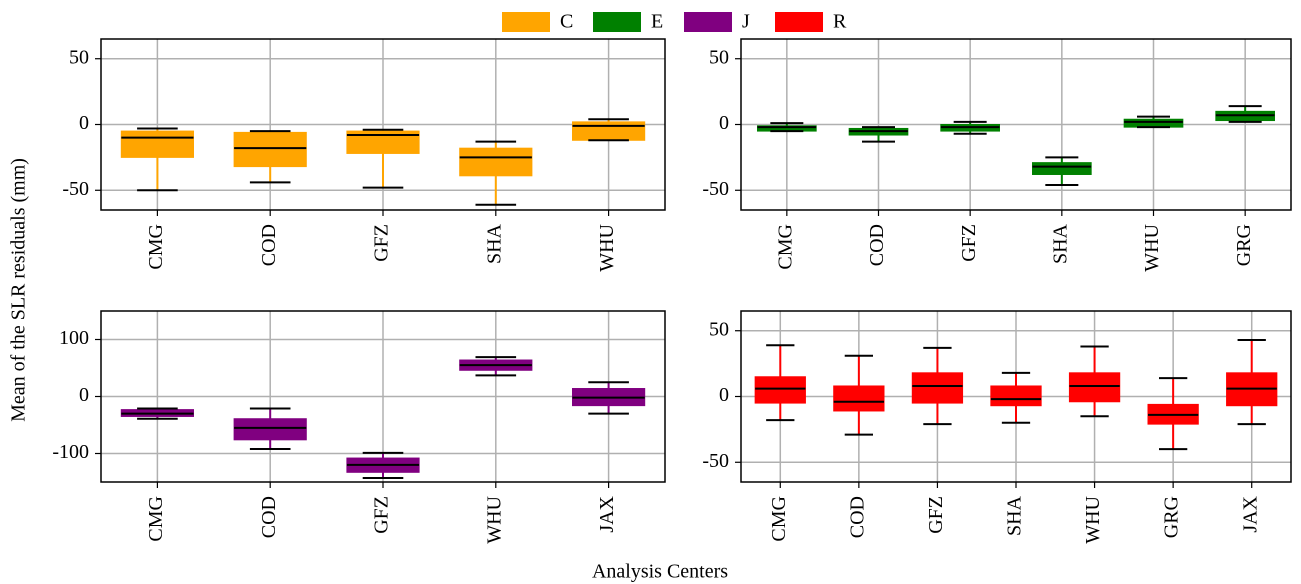  I want to click on legend-label: C, so click(566, 22).